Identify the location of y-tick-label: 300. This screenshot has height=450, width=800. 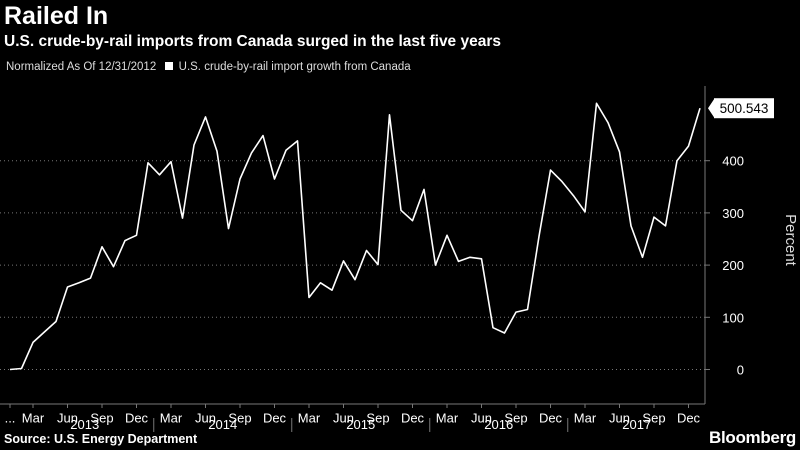
(733, 213).